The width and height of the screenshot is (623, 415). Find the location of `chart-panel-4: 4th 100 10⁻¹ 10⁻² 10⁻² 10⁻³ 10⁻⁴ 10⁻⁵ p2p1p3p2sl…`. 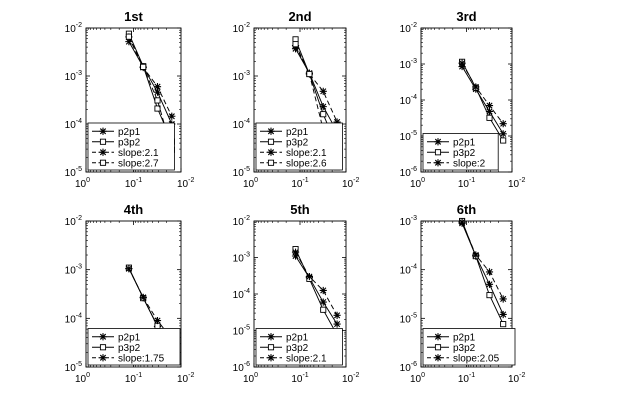

chart-panel-4: 4th 100 10⁻¹ 10⁻² 10⁻² 10⁻³ 10⁻⁴ 10⁻⁵ p2p1p3p2sl… is located at coordinates (130, 293).